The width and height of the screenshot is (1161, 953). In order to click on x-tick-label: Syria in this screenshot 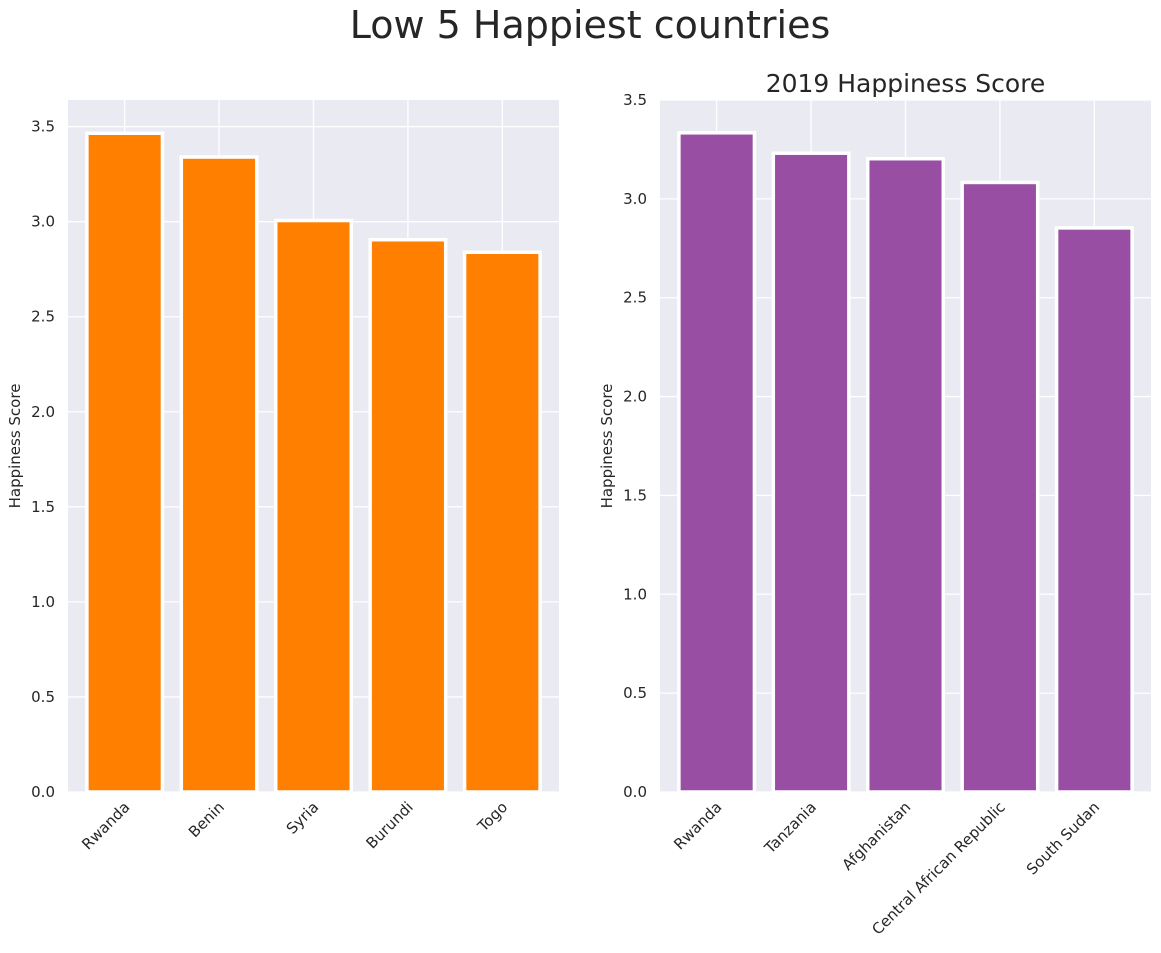, I will do `click(303, 818)`.